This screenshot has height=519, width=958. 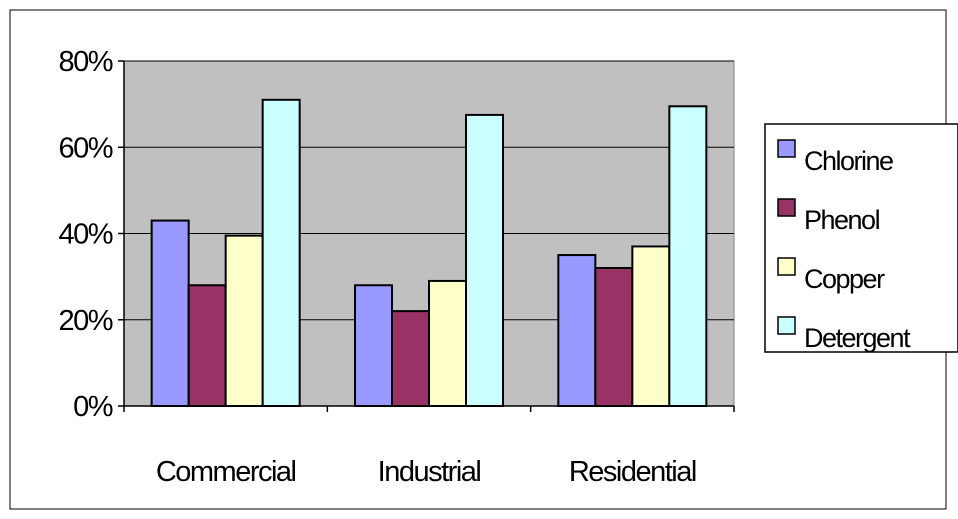 What do you see at coordinates (93, 407) in the screenshot?
I see `y-tick-label: 0%` at bounding box center [93, 407].